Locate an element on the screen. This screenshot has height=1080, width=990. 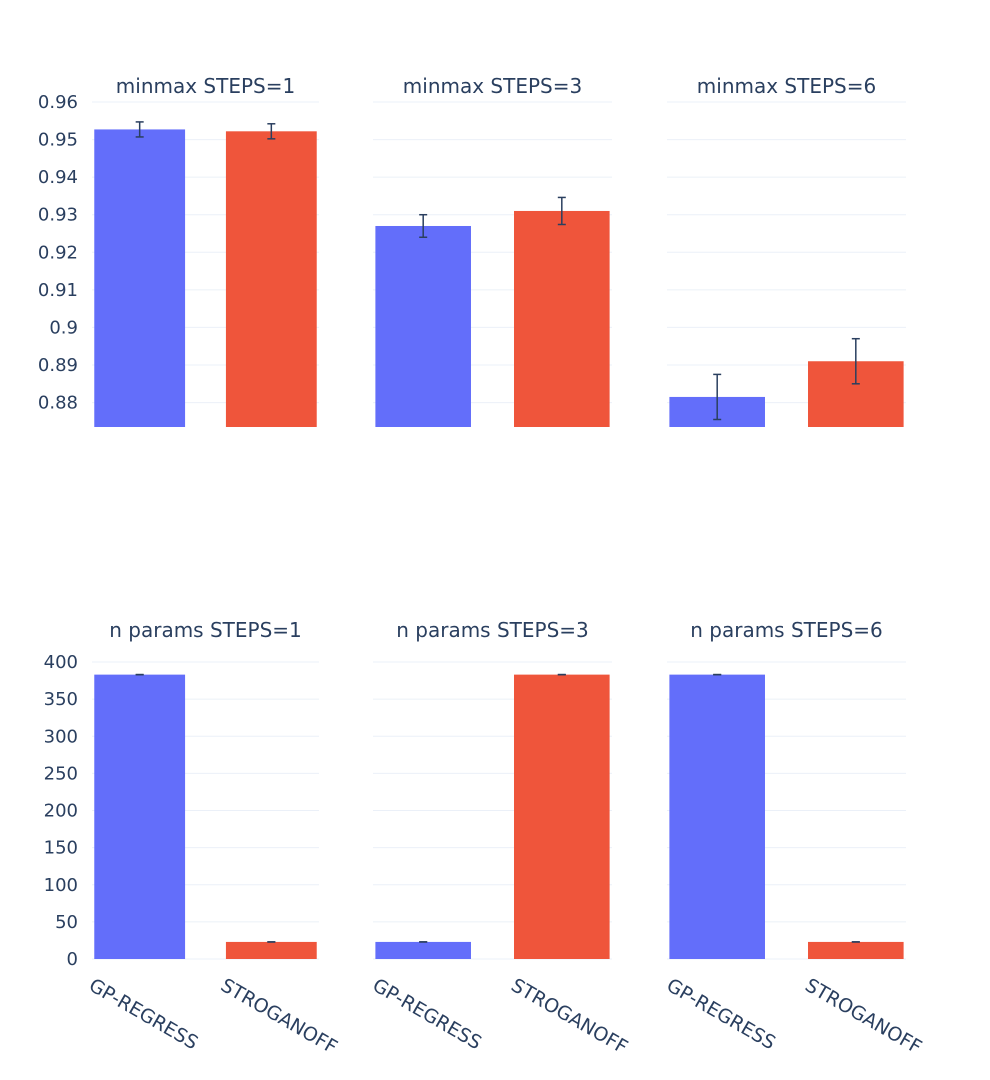
y-tick-label: 0.94 is located at coordinates (58, 177).